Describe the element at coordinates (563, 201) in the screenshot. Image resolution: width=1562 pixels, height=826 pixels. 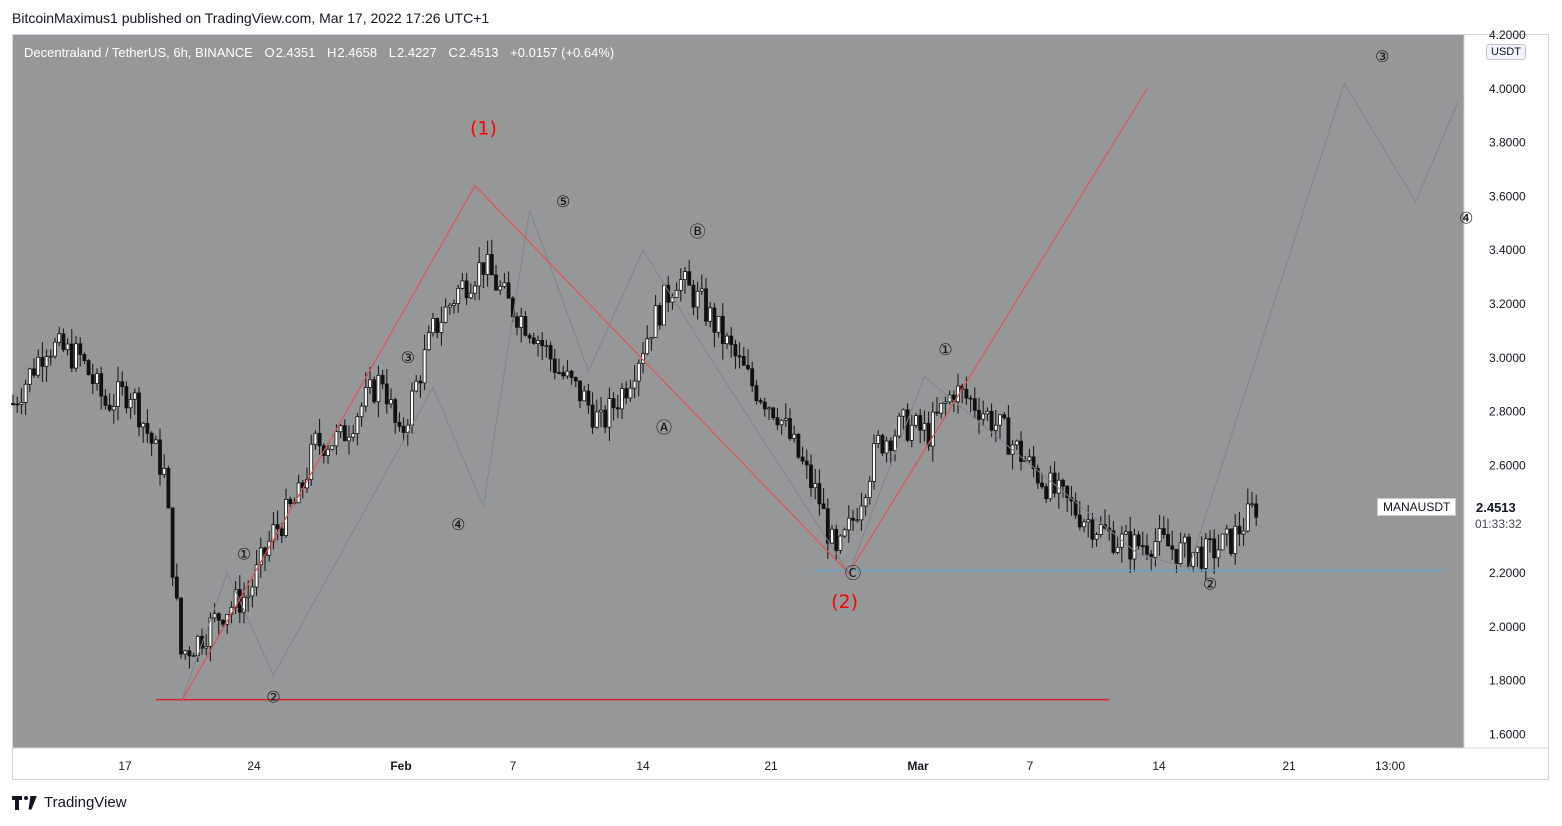
I see `wave-label: ⑤` at that location.